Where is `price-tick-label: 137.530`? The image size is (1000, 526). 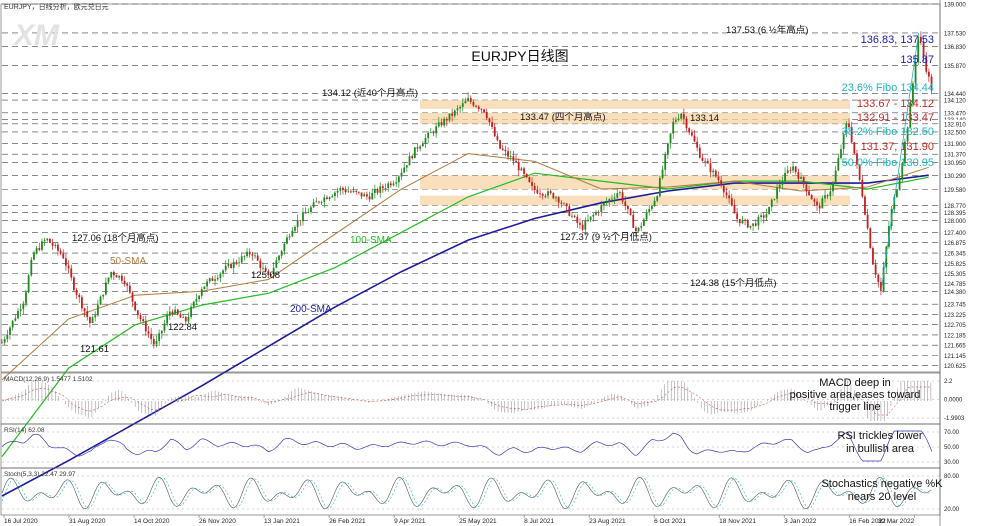 price-tick-label: 137.530 is located at coordinates (955, 34).